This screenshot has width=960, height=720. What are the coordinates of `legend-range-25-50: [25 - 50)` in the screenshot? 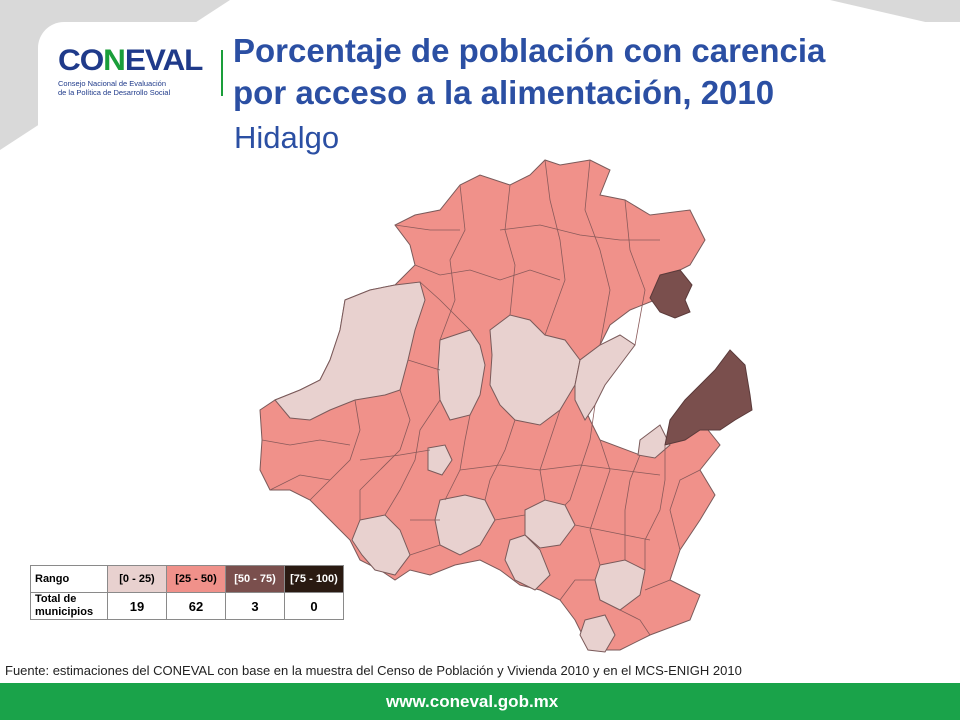 It's located at (196, 579).